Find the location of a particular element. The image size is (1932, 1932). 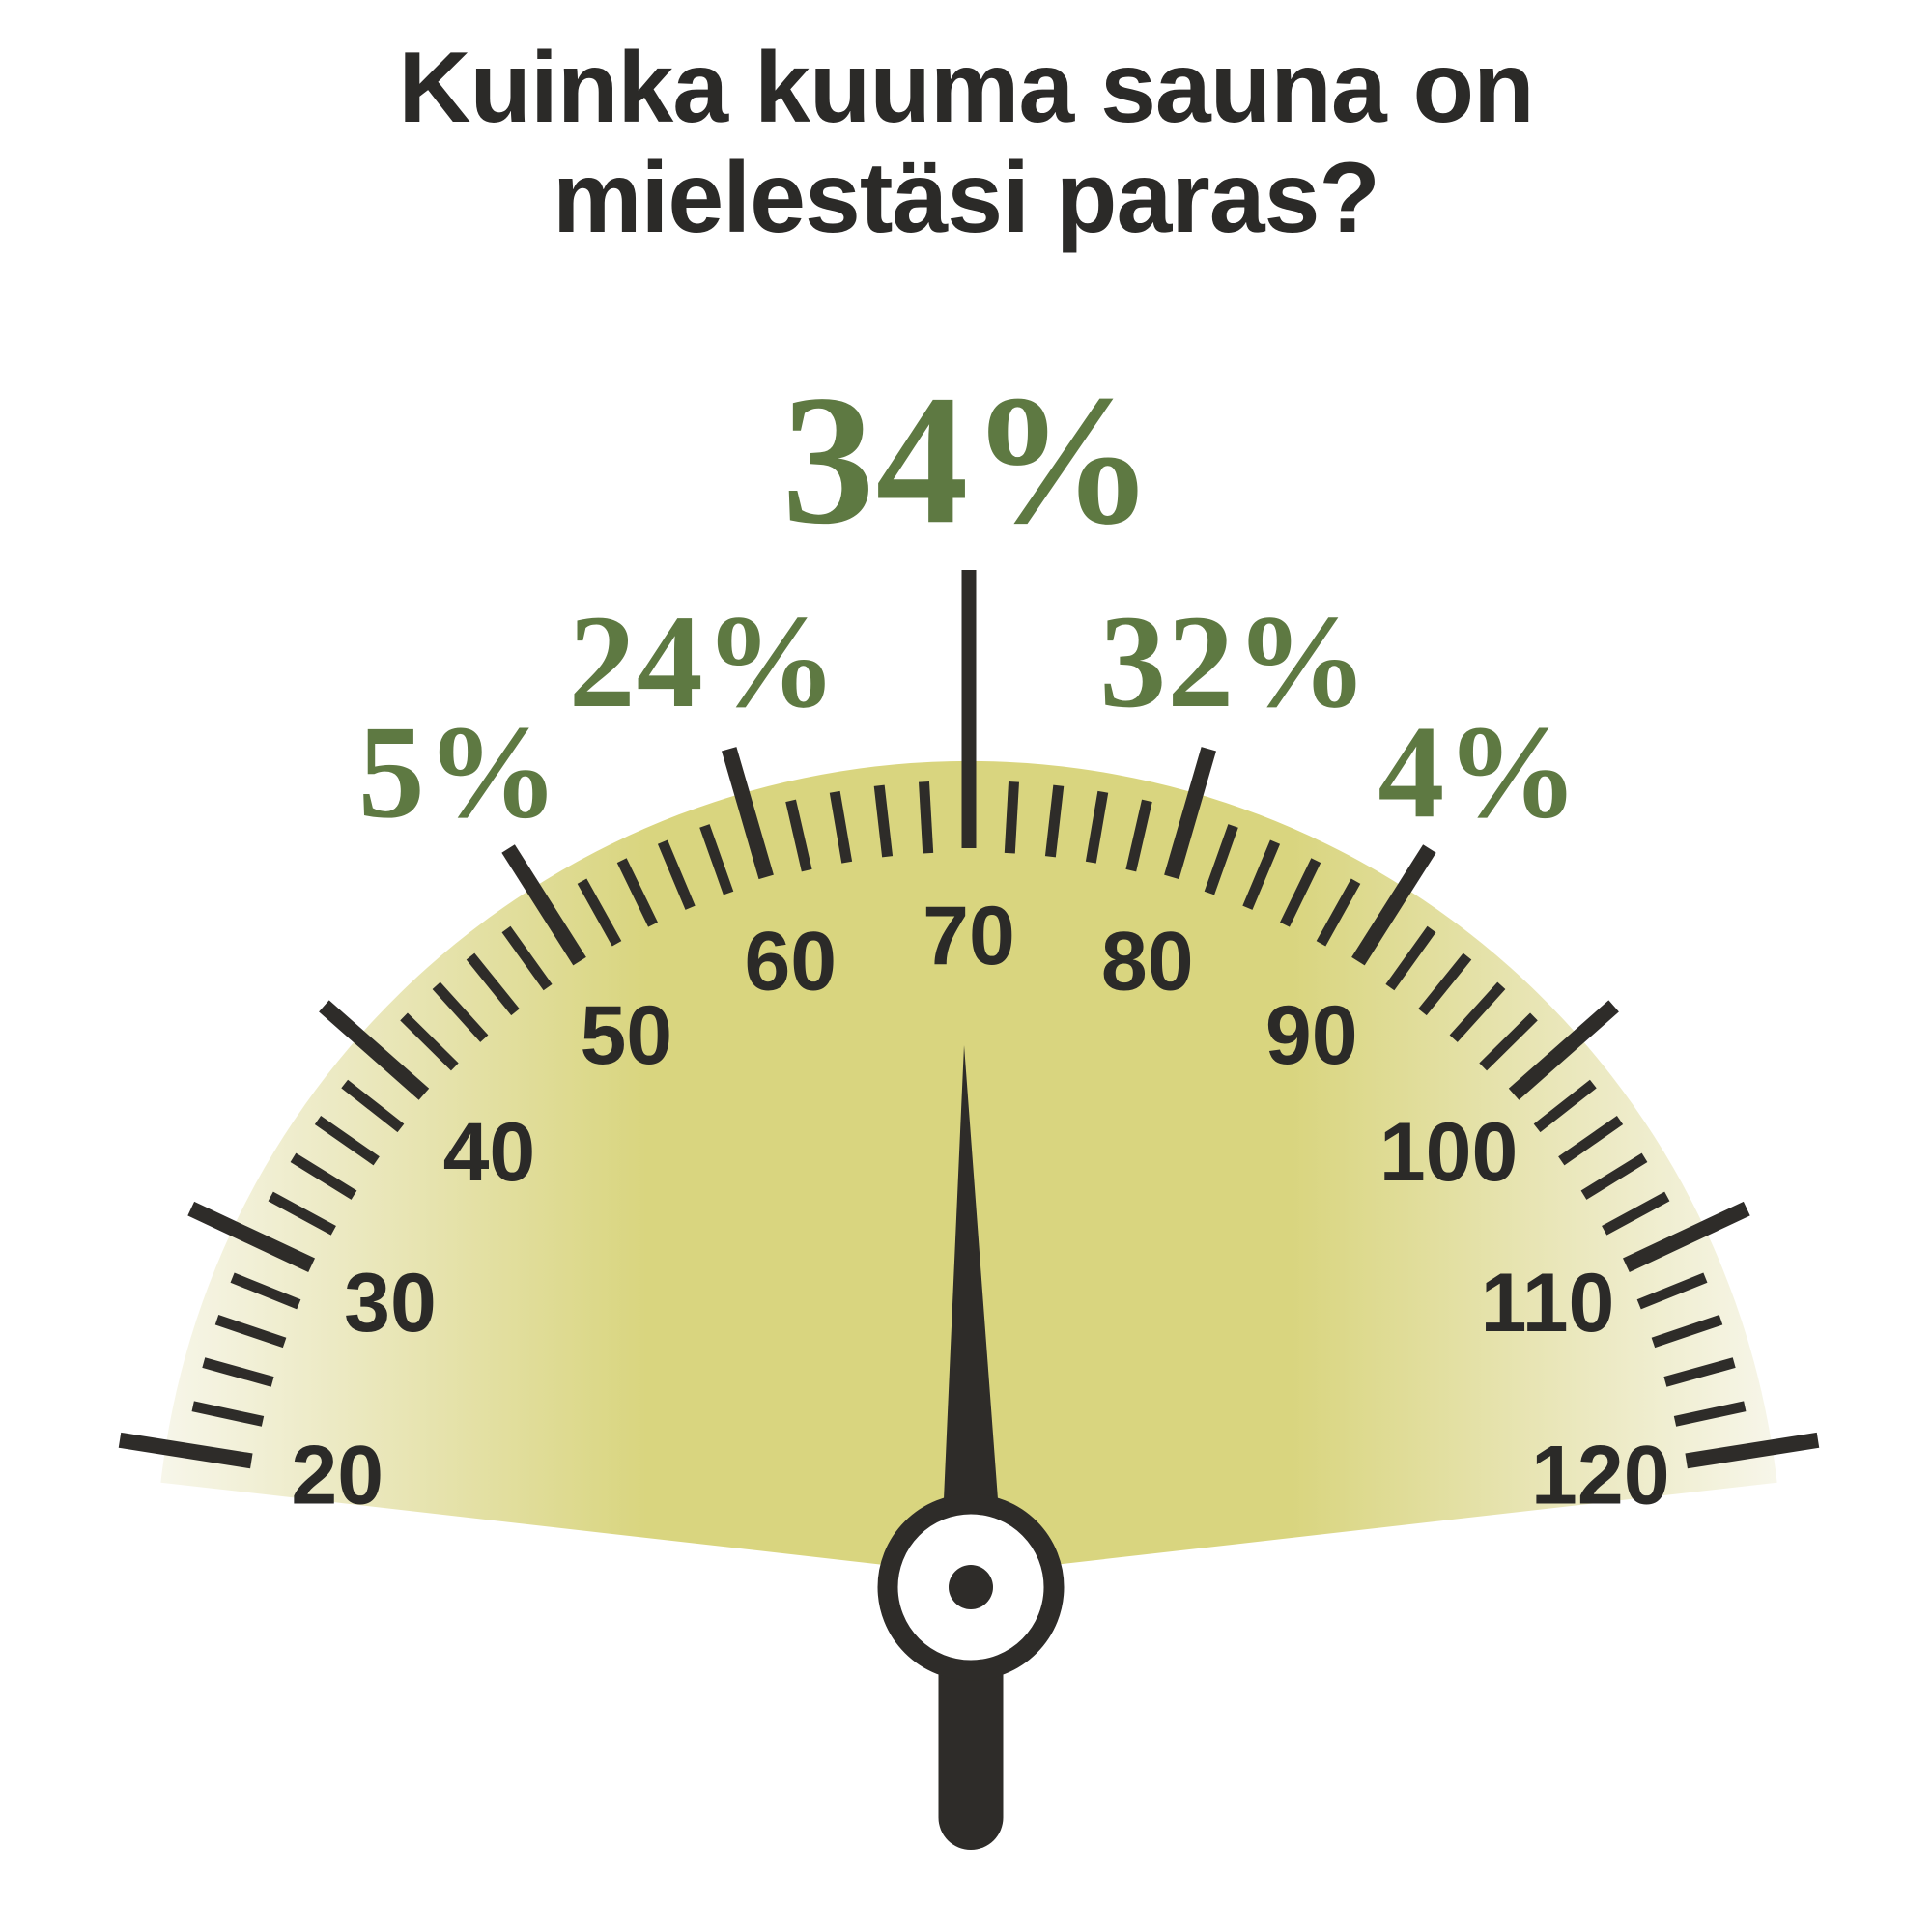

chart-title-line2: mielestäsi paras? is located at coordinates (966, 198).